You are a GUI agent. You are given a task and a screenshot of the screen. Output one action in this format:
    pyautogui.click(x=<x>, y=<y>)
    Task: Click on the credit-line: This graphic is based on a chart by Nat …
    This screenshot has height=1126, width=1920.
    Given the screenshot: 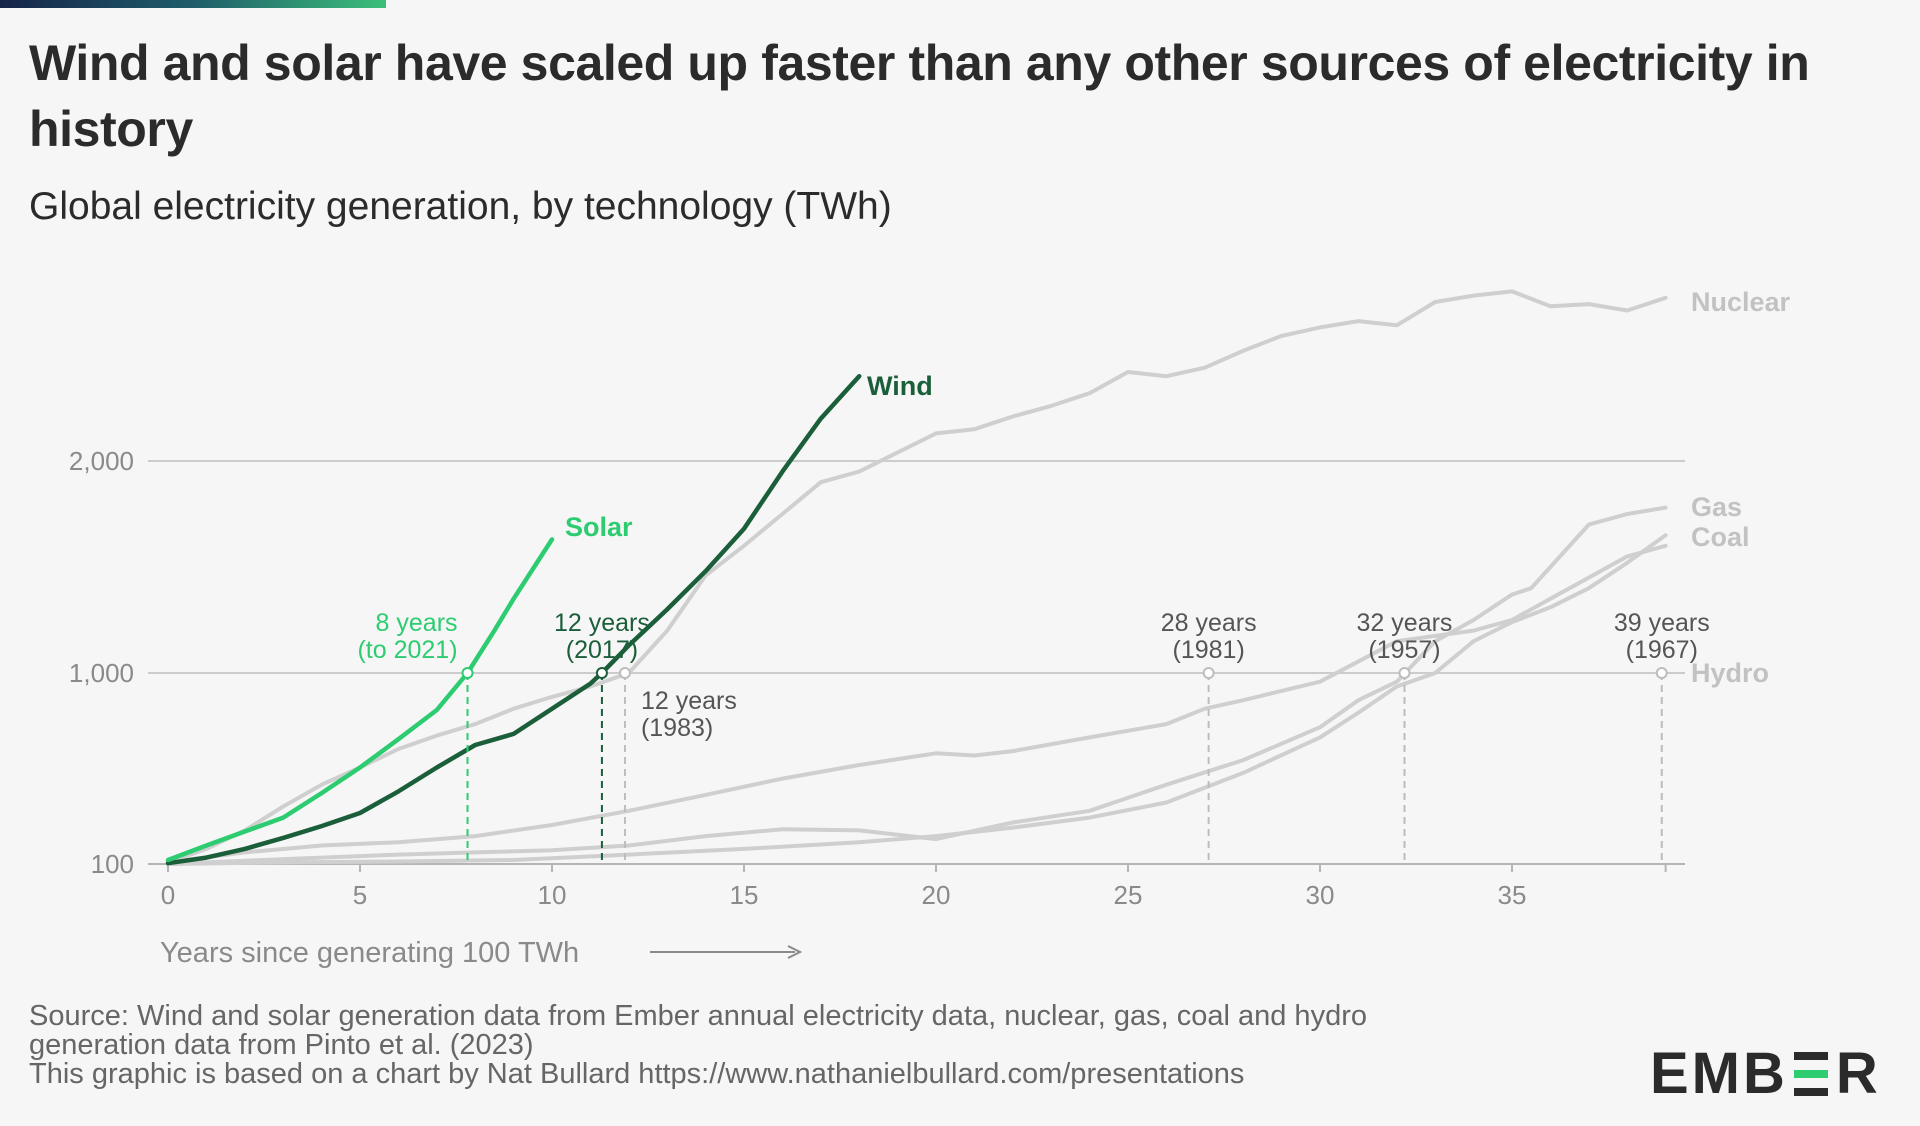 What is the action you would take?
    pyautogui.click(x=637, y=1074)
    